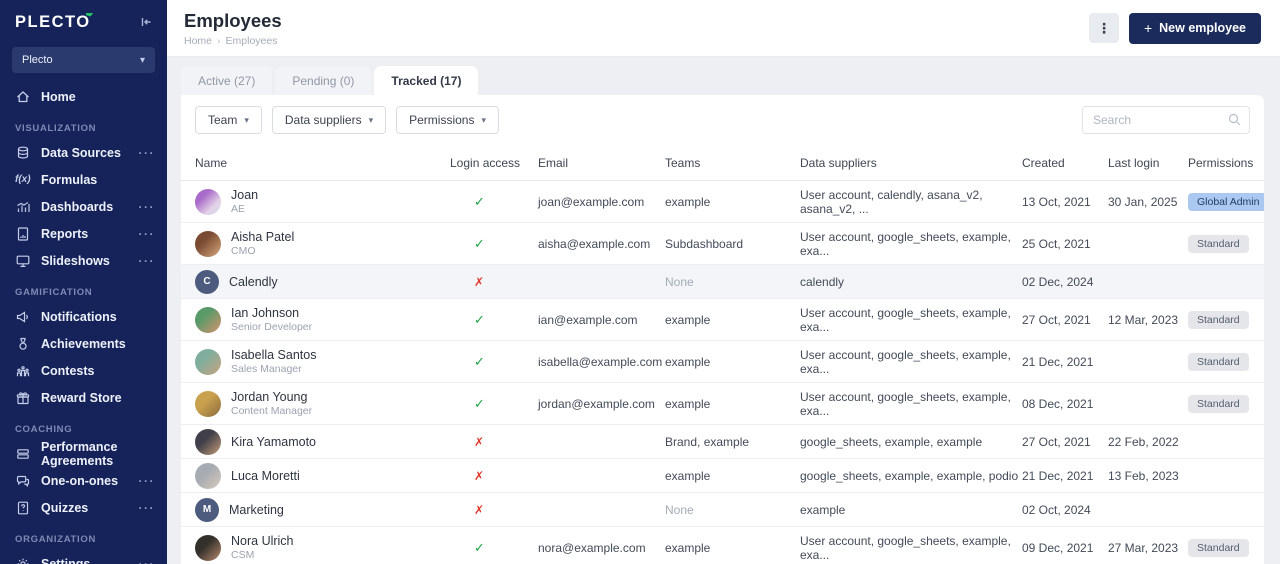  What do you see at coordinates (83, 152) in the screenshot?
I see `sidebar-item-data-sources: Data Sources ···` at bounding box center [83, 152].